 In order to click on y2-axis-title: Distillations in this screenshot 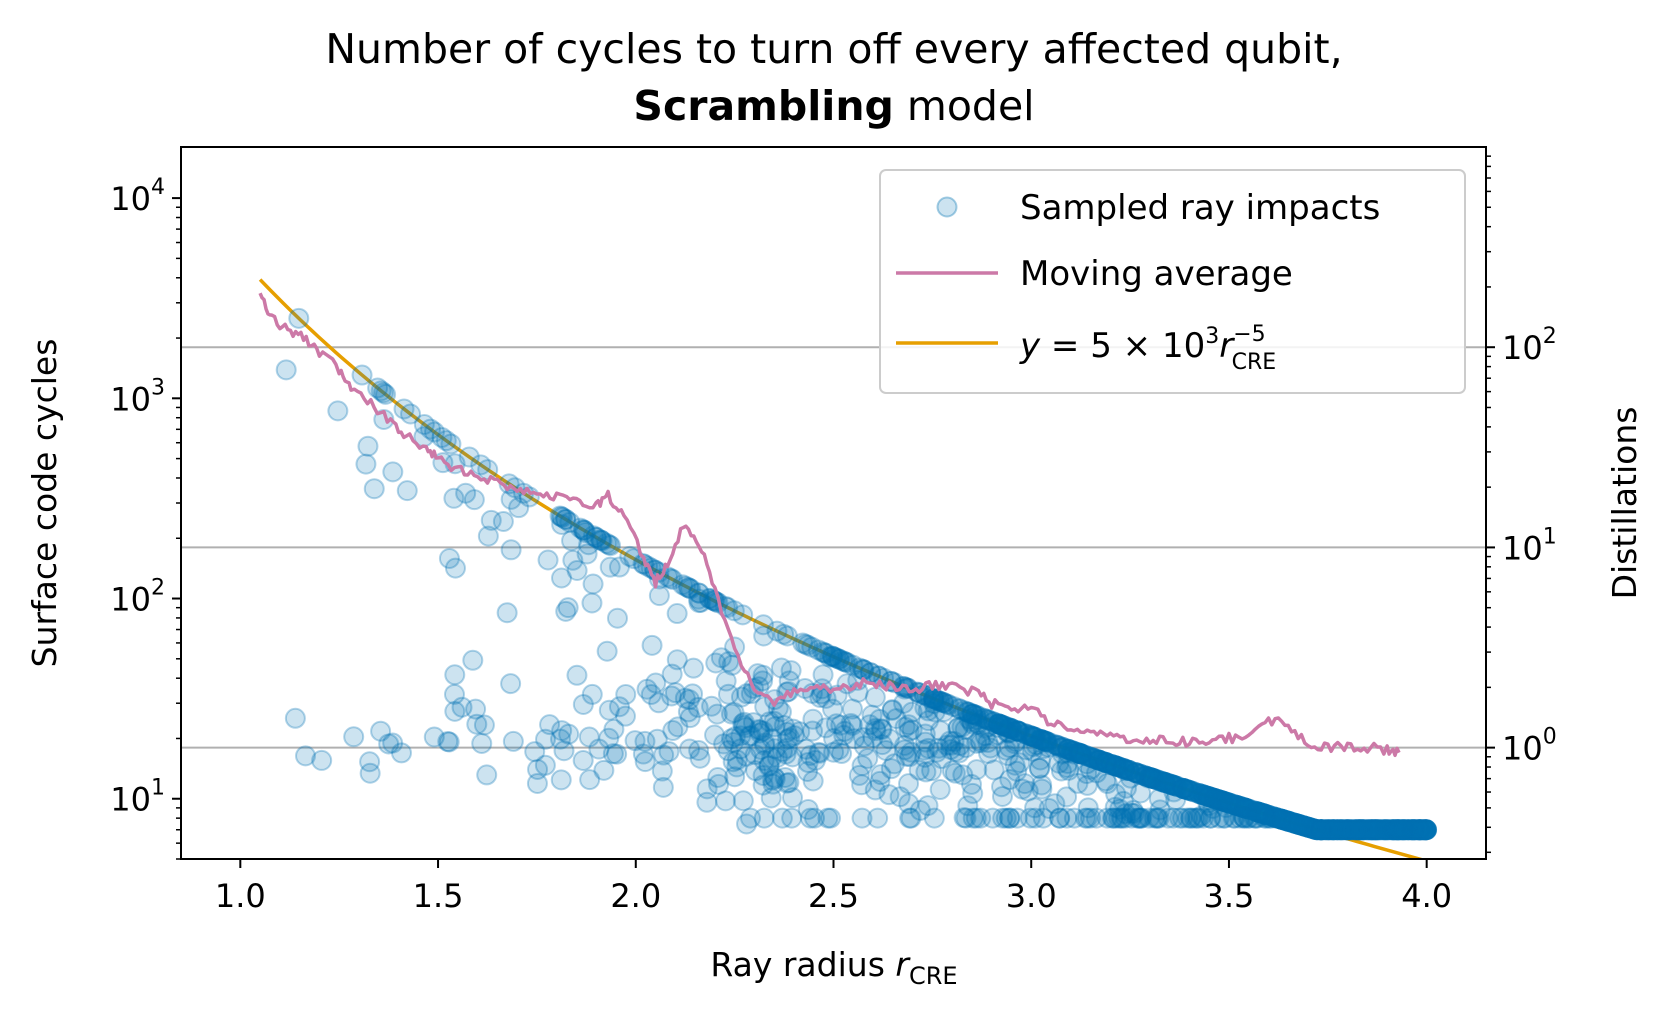, I will do `click(1624, 503)`.